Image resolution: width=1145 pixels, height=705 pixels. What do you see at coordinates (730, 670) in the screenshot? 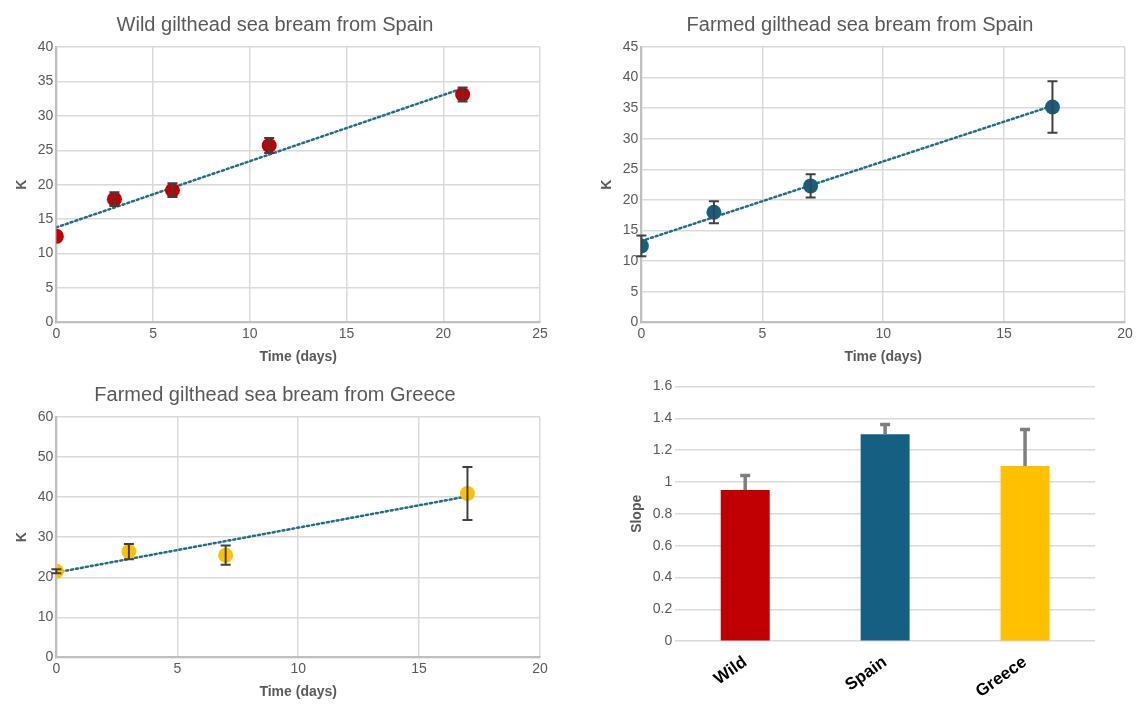
I see `x-tick-label: Wild` at bounding box center [730, 670].